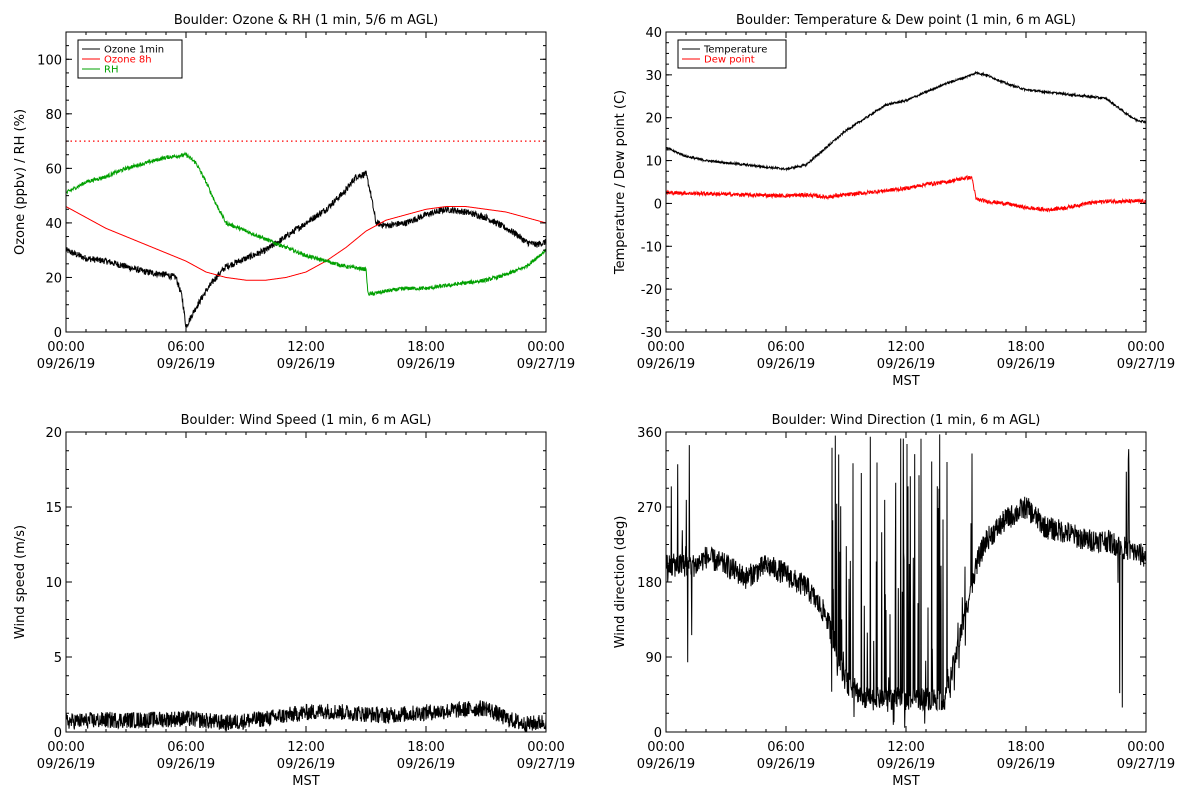  Describe the element at coordinates (20, 582) in the screenshot. I see `y-axis-label: Wind speed (m/s)` at that location.